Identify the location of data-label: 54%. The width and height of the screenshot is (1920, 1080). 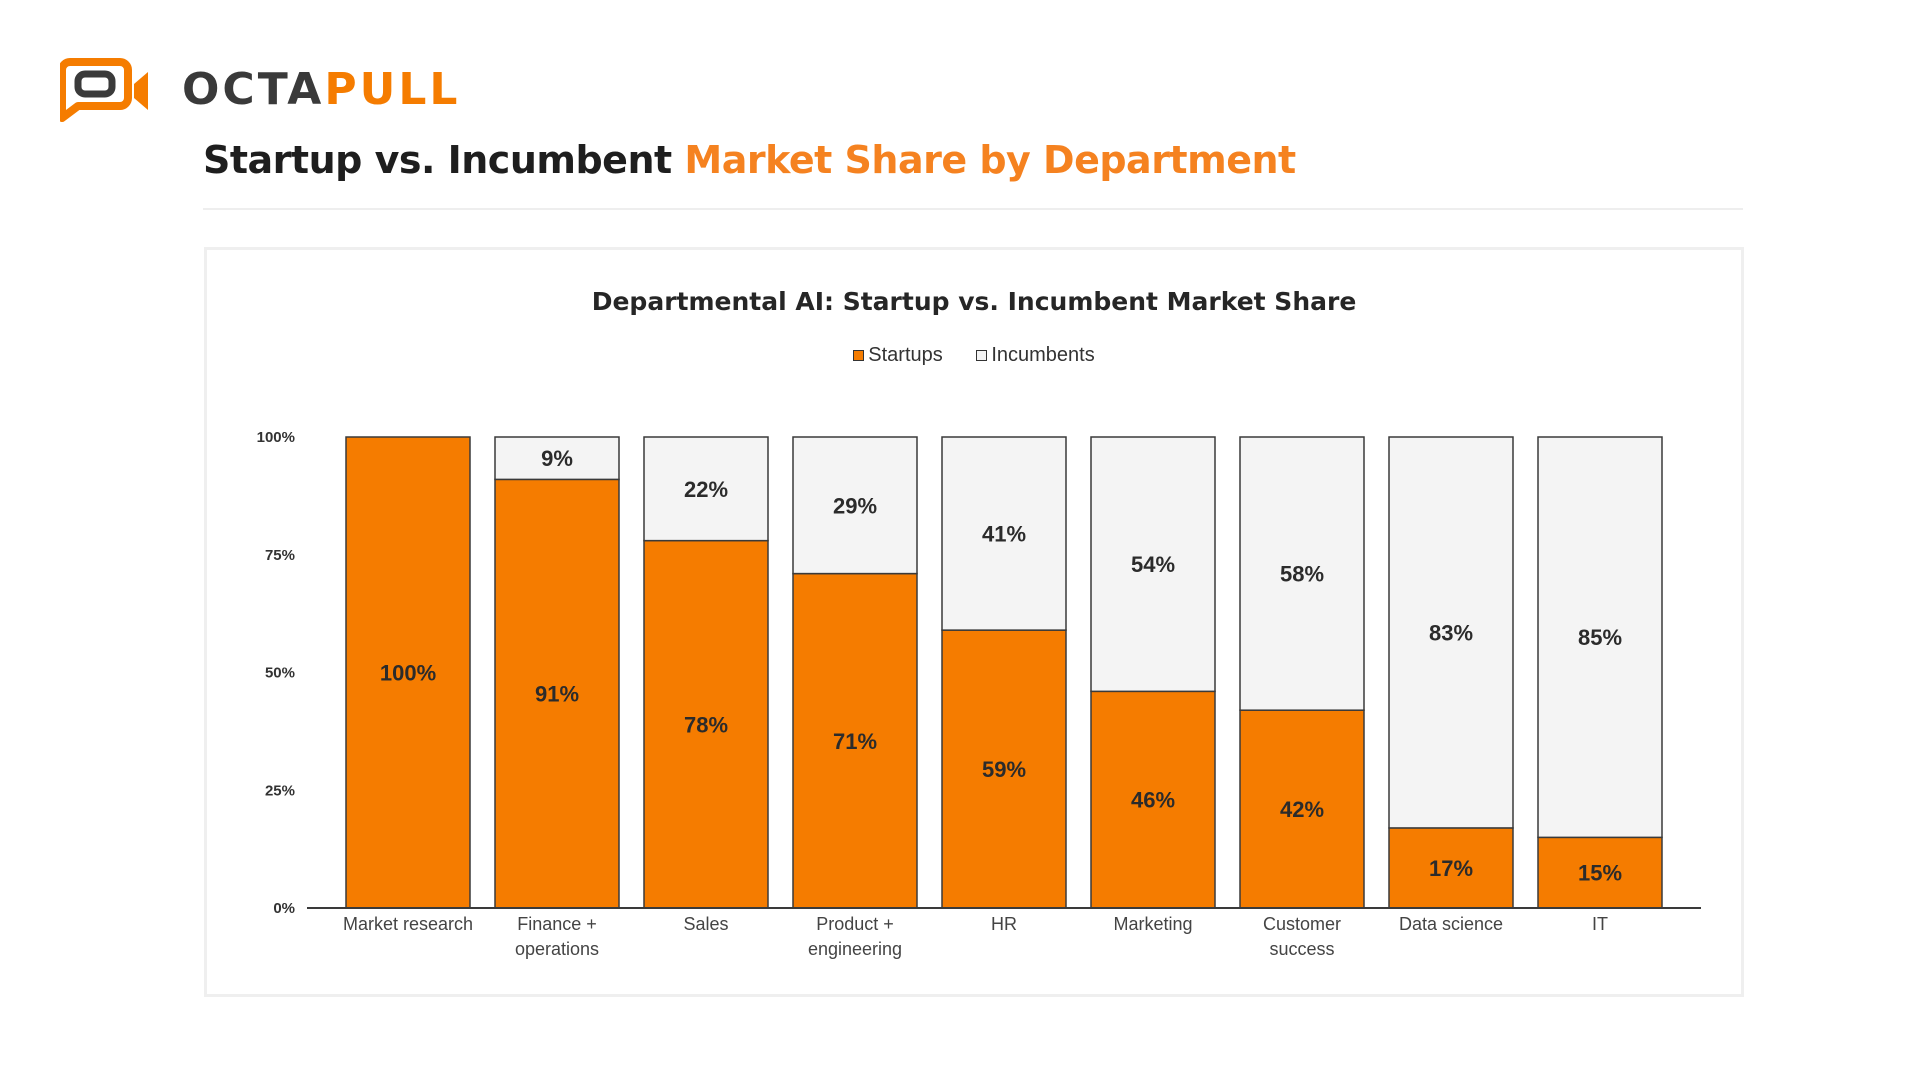
(1153, 564).